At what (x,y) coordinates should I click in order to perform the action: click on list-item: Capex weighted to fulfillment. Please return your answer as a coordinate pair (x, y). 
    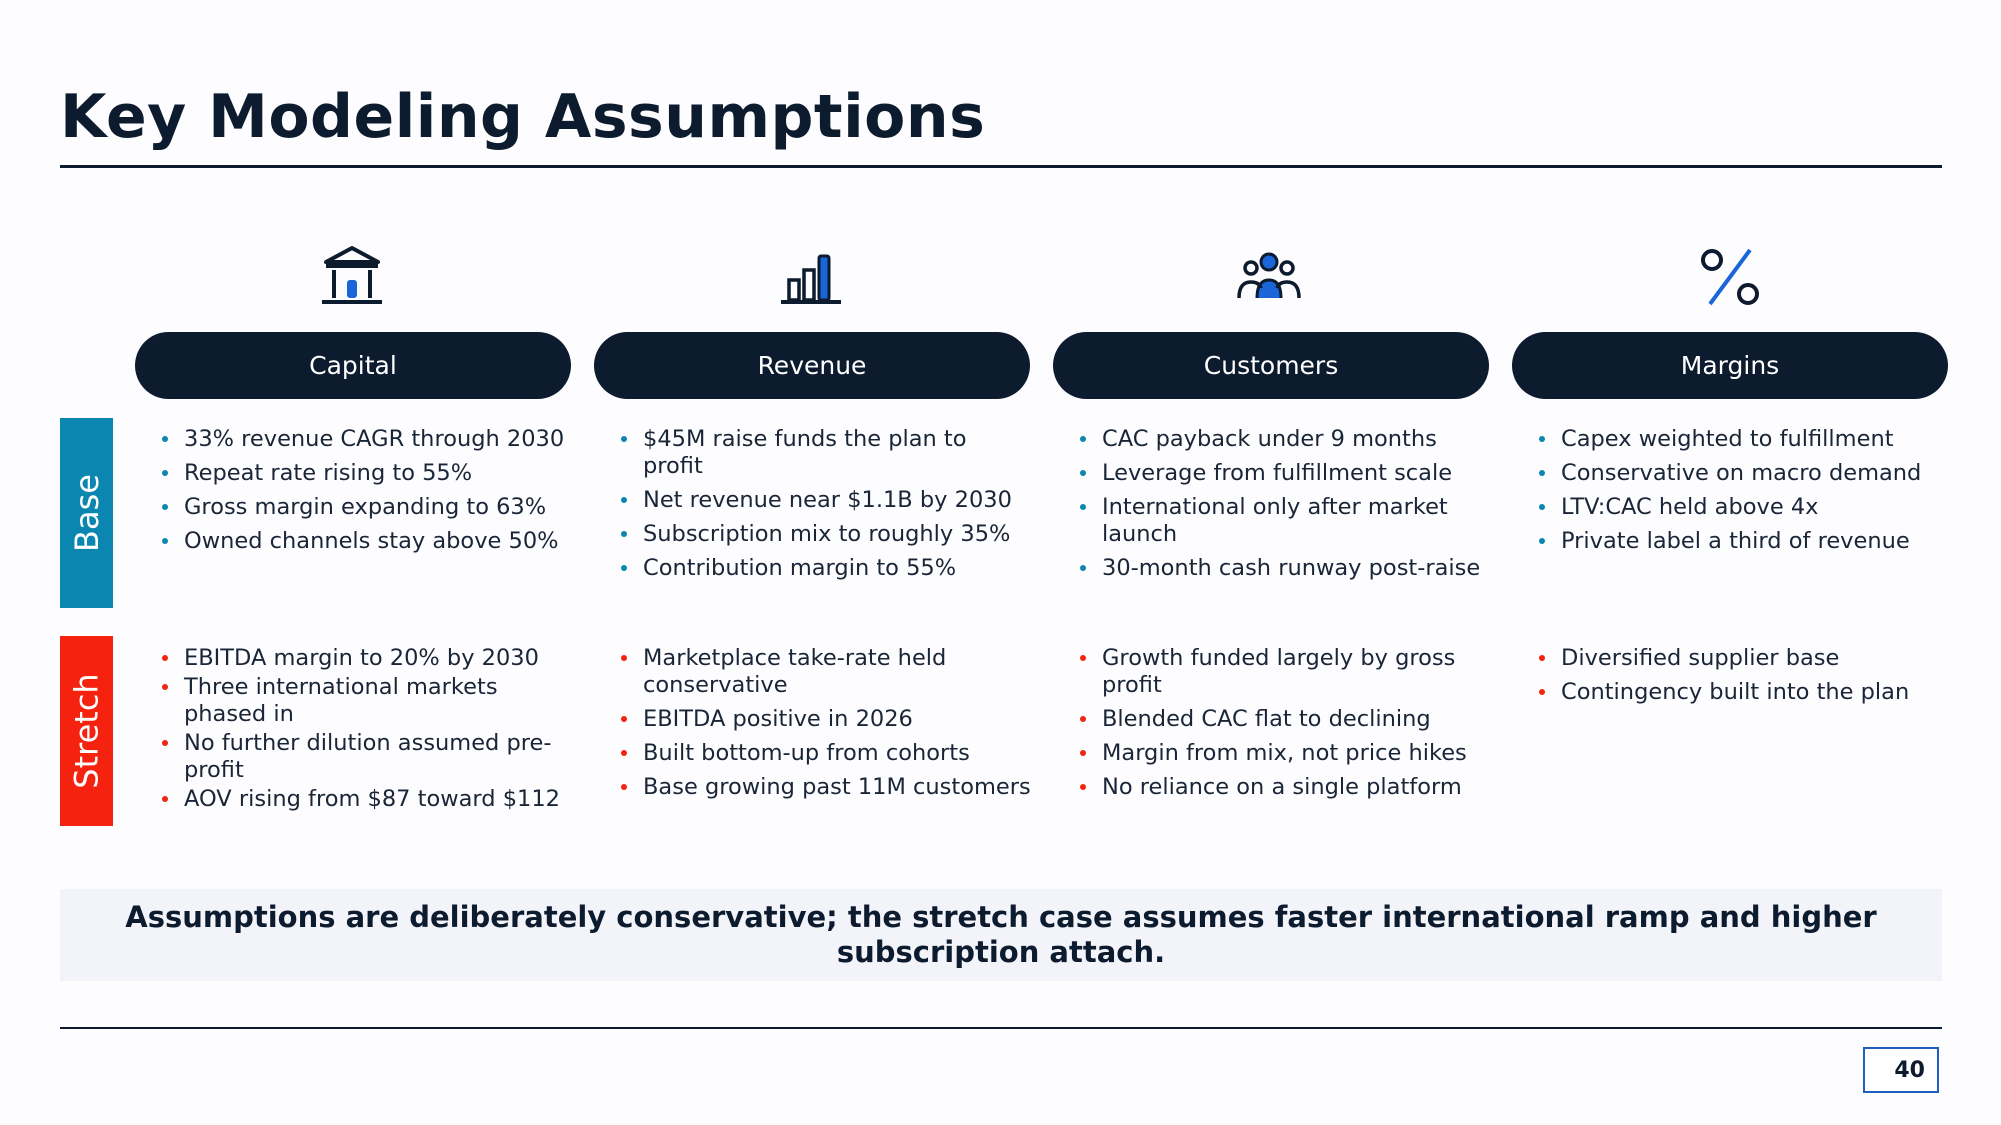
    Looking at the image, I should click on (1741, 439).